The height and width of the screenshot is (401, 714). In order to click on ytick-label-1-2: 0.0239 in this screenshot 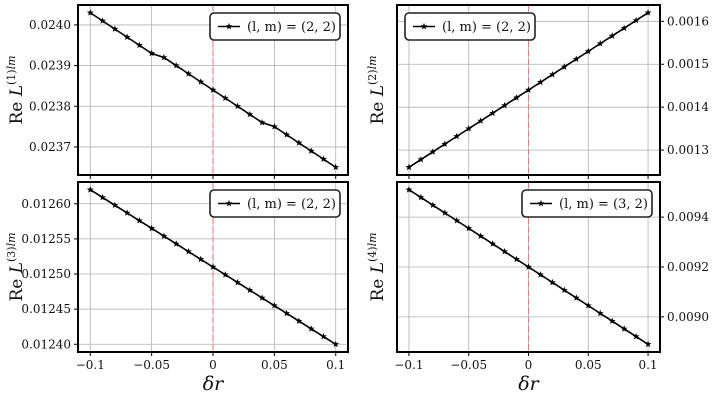, I will do `click(50, 66)`.